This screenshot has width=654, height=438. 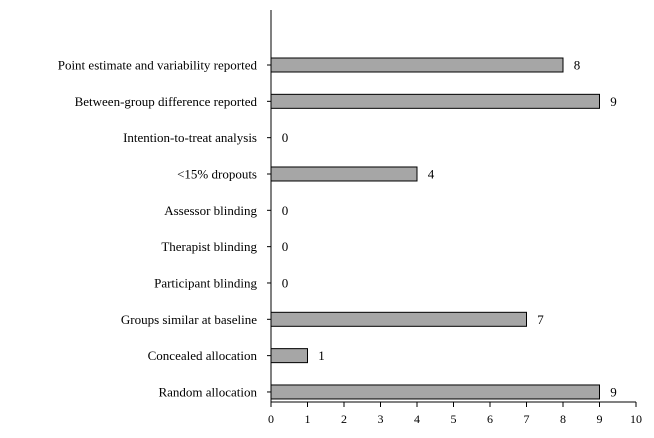 I want to click on x-tick-label: 10, so click(x=636, y=419).